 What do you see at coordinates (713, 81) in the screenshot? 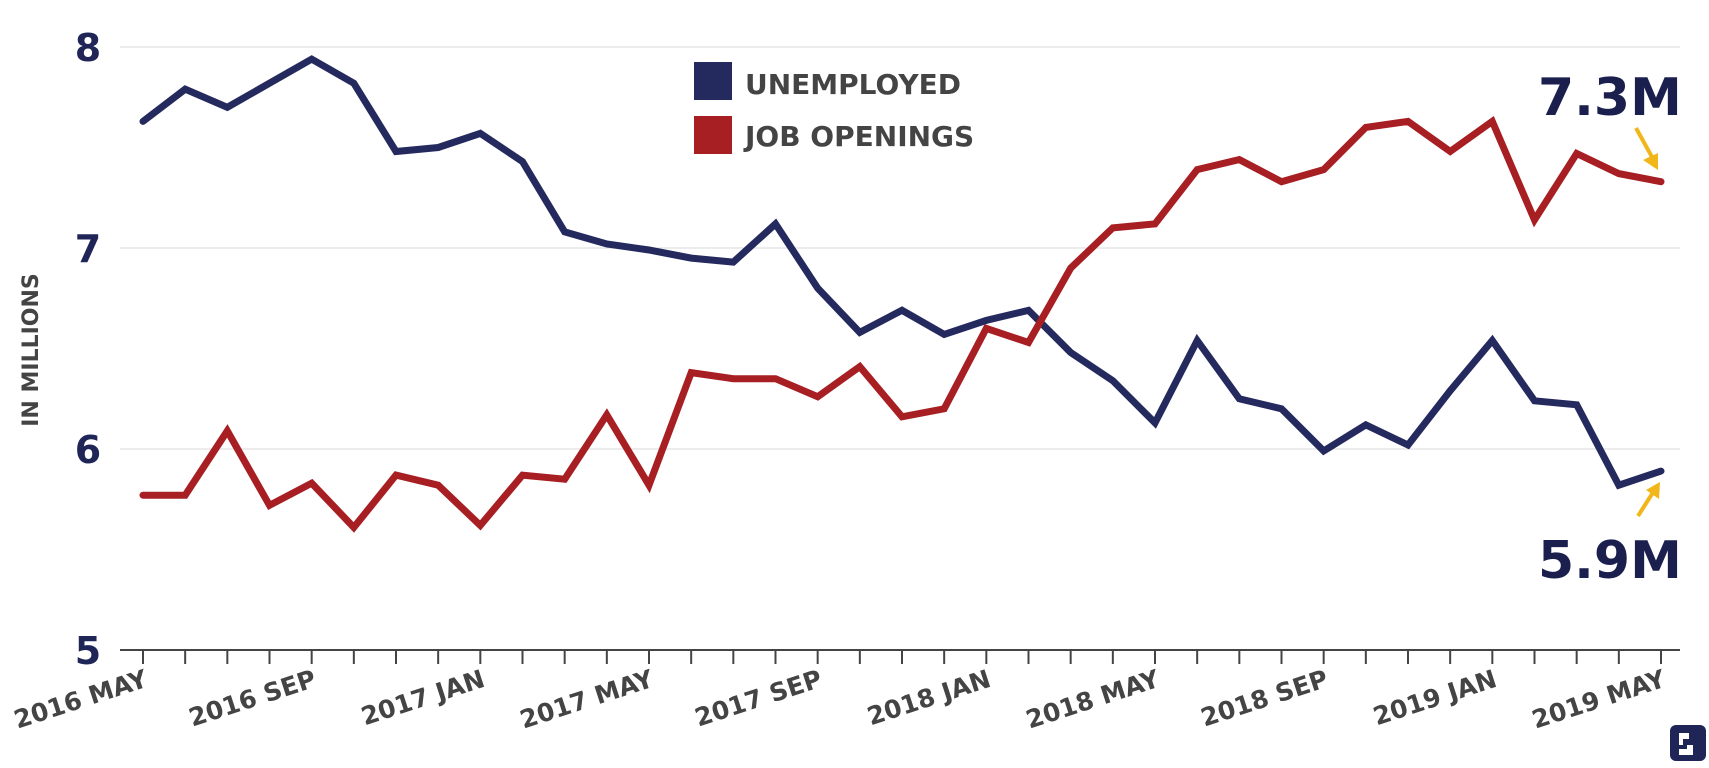
I see `legend-swatch-unemployed` at bounding box center [713, 81].